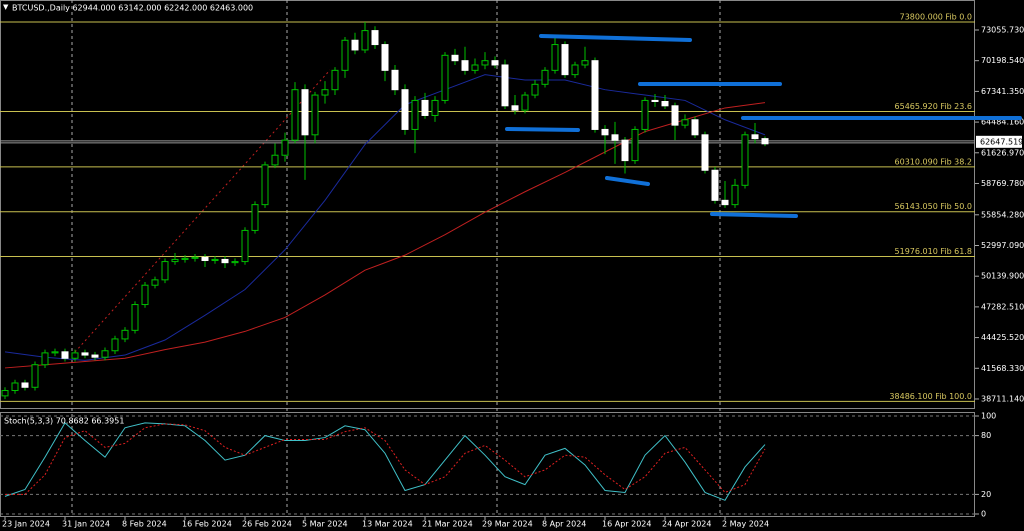 The height and width of the screenshot is (531, 1024). I want to click on x-tick-label: 5 Mar 2024, so click(325, 524).